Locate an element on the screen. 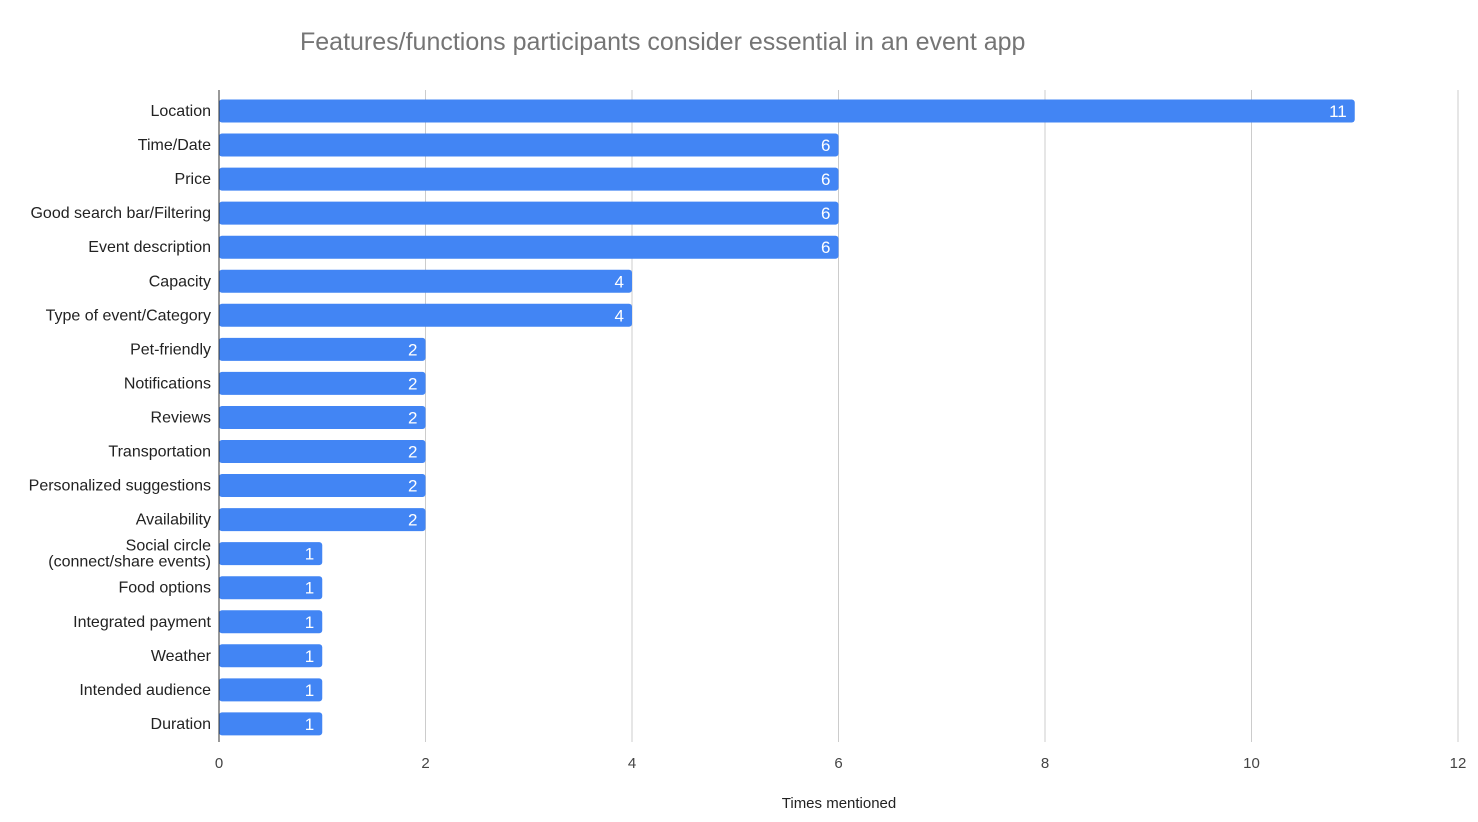  category-label: Social circle (connect/share events) is located at coordinates (129, 554).